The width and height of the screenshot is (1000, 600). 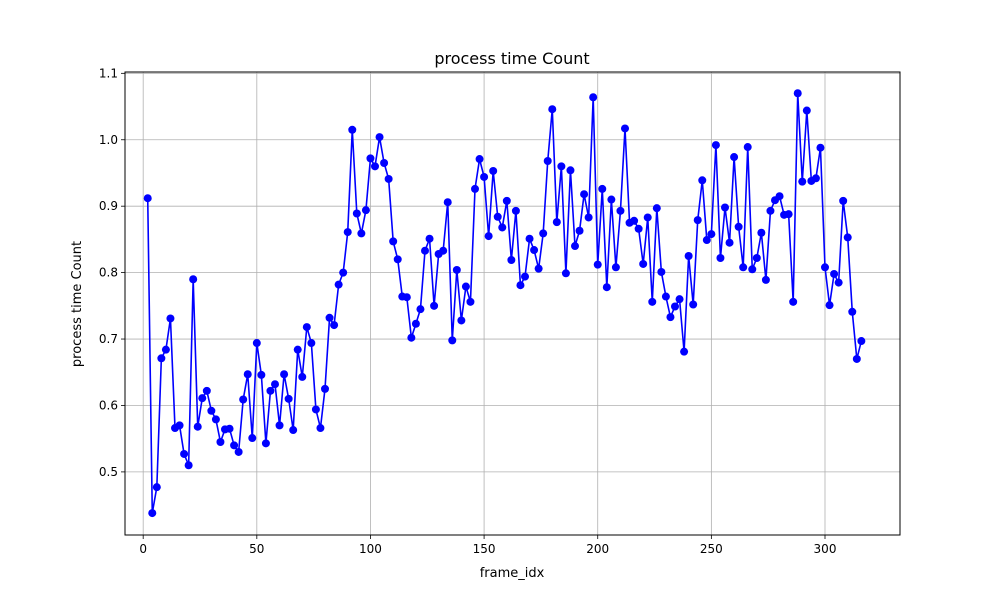 I want to click on x-axis-label: frame_idx, so click(x=512, y=573).